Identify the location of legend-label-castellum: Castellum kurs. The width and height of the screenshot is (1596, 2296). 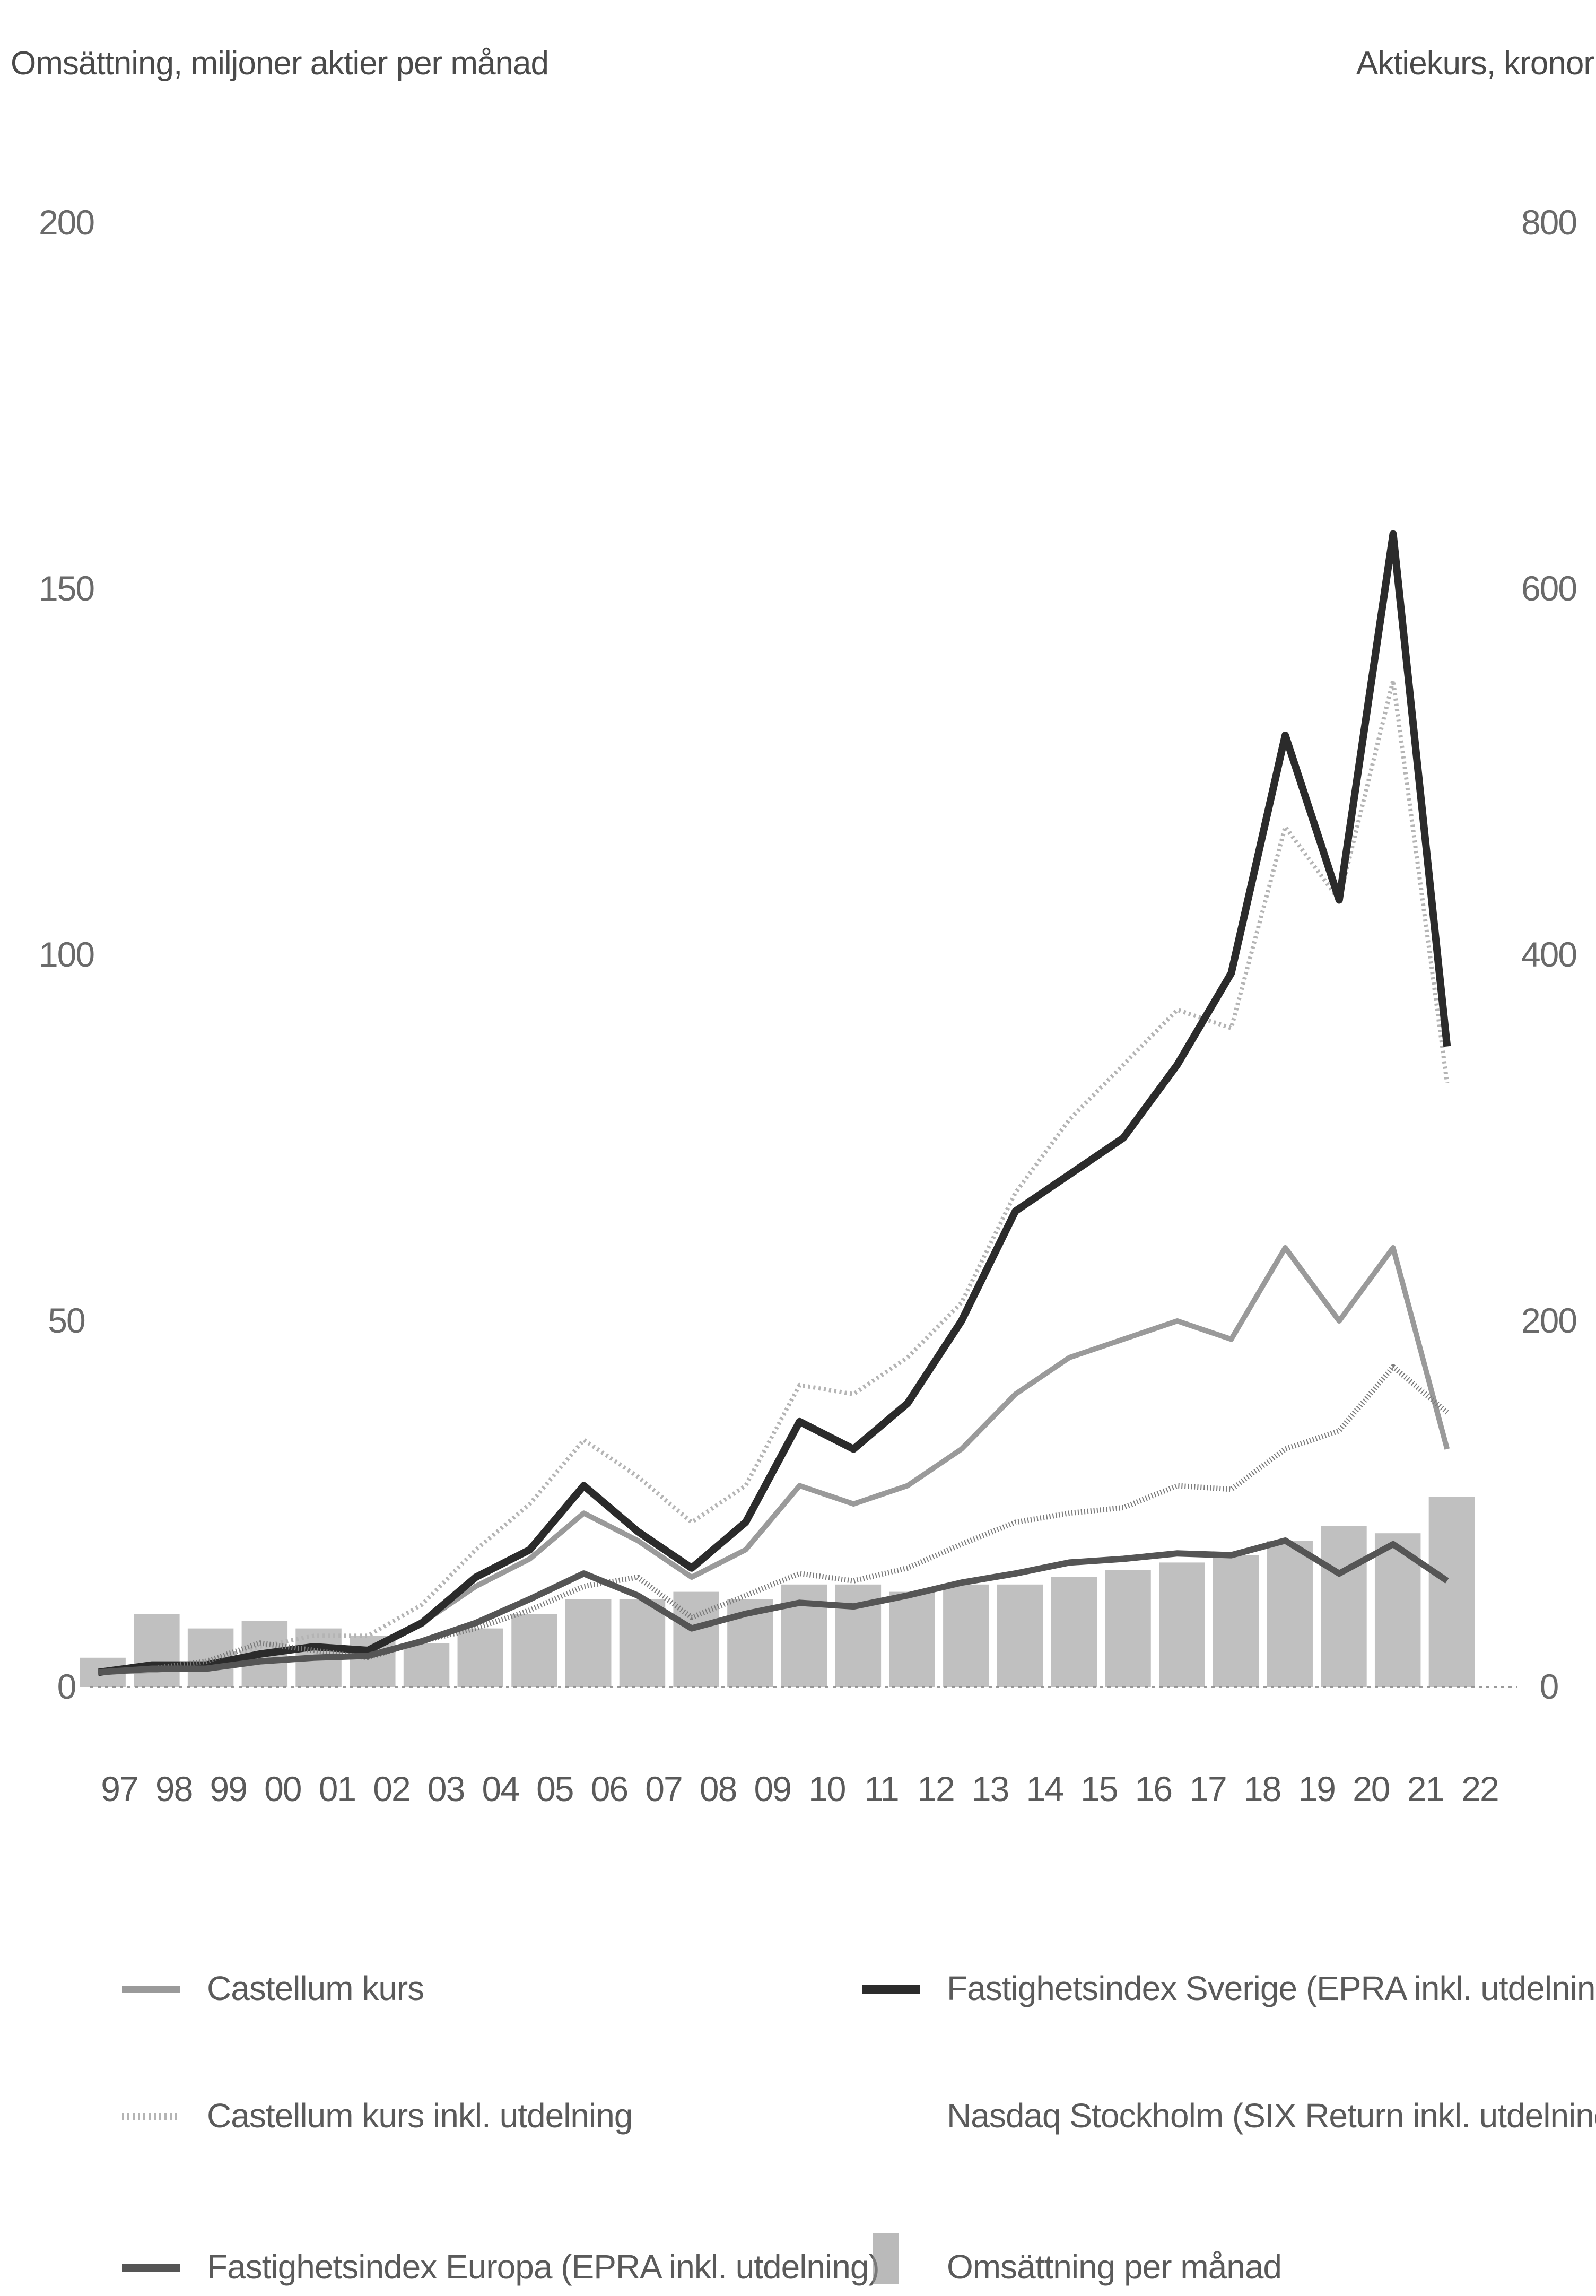
(315, 1988).